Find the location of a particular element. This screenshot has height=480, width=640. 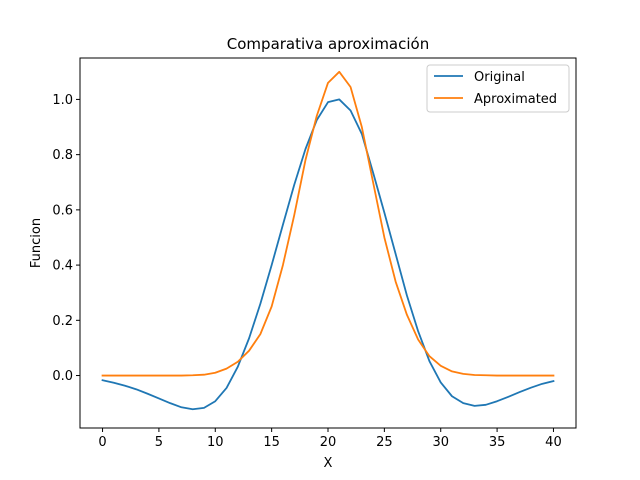

legend-label-aproximated: Aproximated is located at coordinates (515, 99).